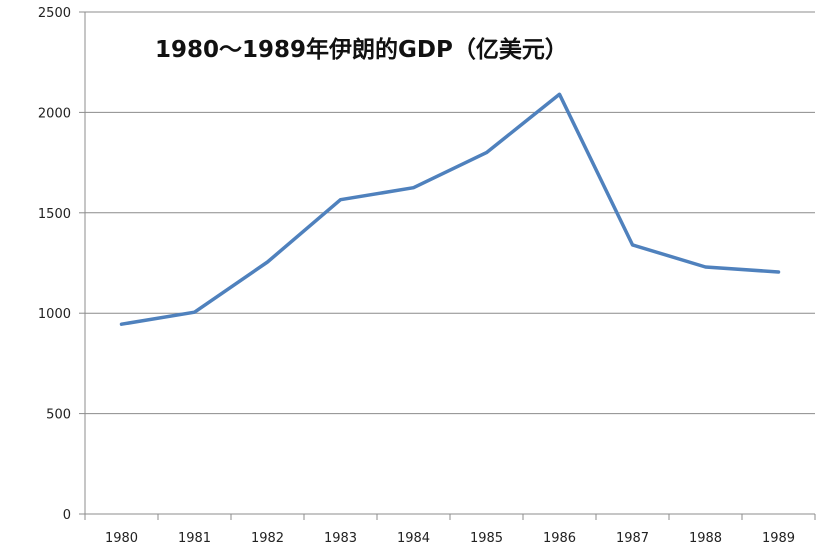  What do you see at coordinates (54, 113) in the screenshot?
I see `y-tick-label: 2000` at bounding box center [54, 113].